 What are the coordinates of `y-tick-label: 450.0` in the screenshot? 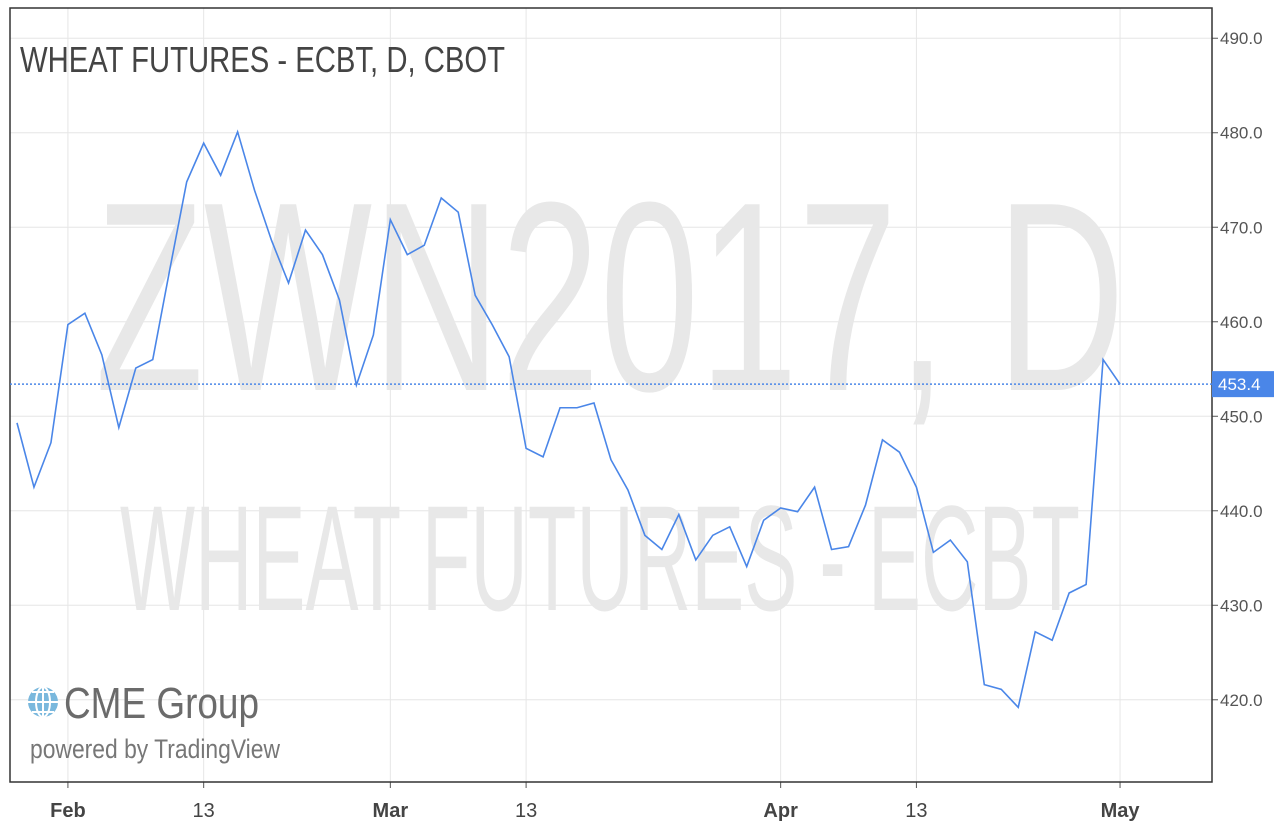 It's located at (1241, 416).